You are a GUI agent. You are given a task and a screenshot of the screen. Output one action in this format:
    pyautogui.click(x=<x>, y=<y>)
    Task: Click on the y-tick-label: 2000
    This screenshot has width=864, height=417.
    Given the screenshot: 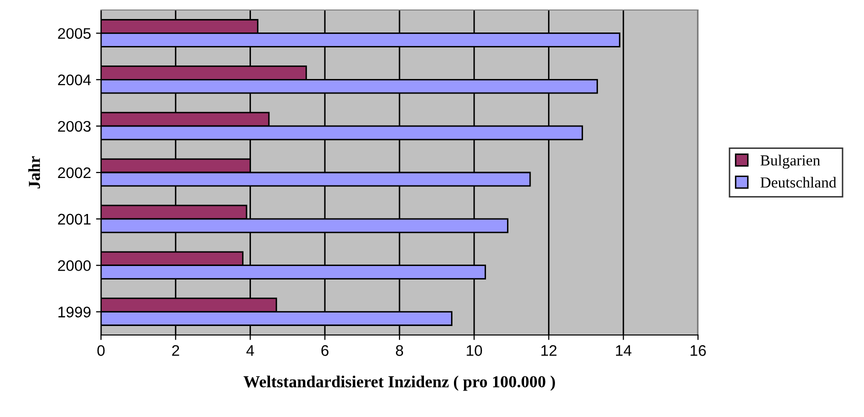 What is the action you would take?
    pyautogui.click(x=74, y=266)
    